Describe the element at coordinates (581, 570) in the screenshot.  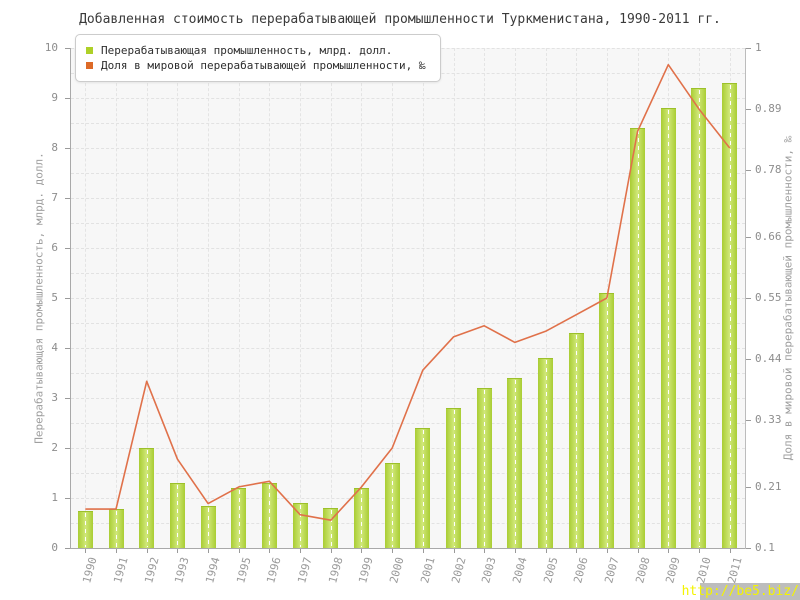
I see `x-axis-label-2006: 2006` at that location.